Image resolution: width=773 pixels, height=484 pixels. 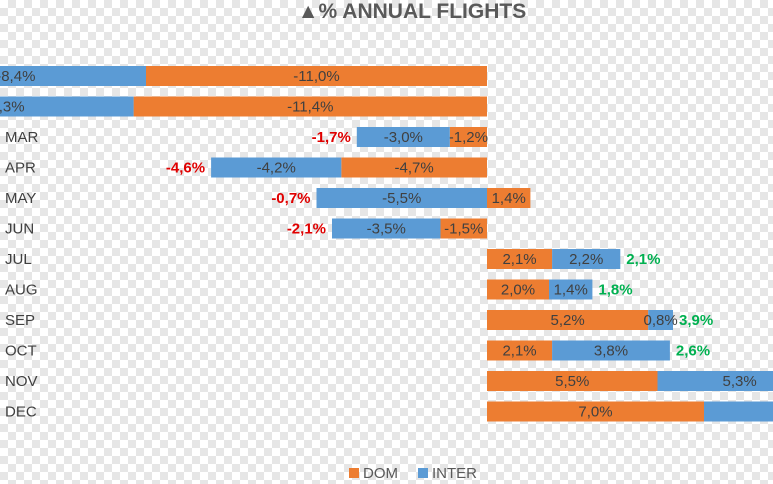 What do you see at coordinates (290, 198) in the screenshot?
I see `total-label-may: -0,7%` at bounding box center [290, 198].